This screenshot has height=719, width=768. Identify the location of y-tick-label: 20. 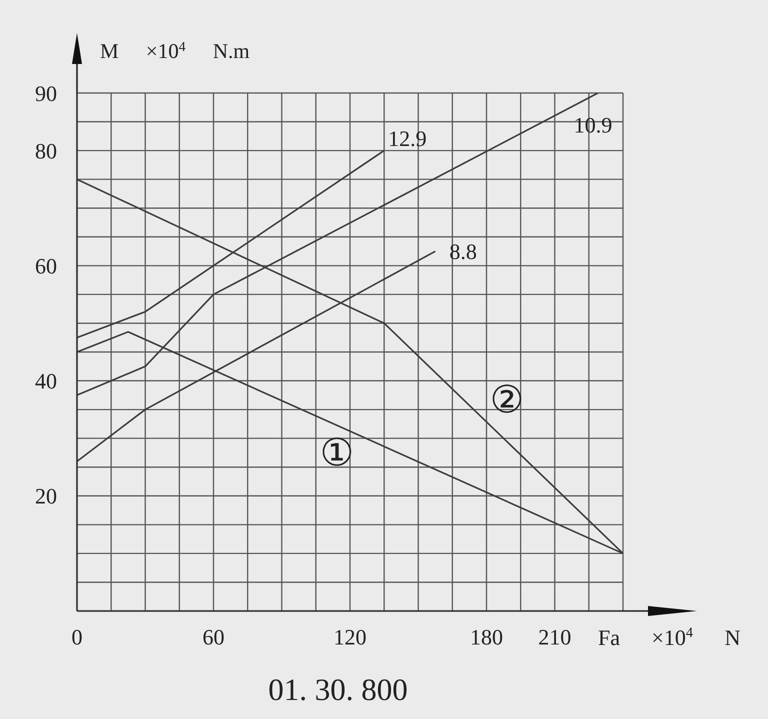
(46, 496).